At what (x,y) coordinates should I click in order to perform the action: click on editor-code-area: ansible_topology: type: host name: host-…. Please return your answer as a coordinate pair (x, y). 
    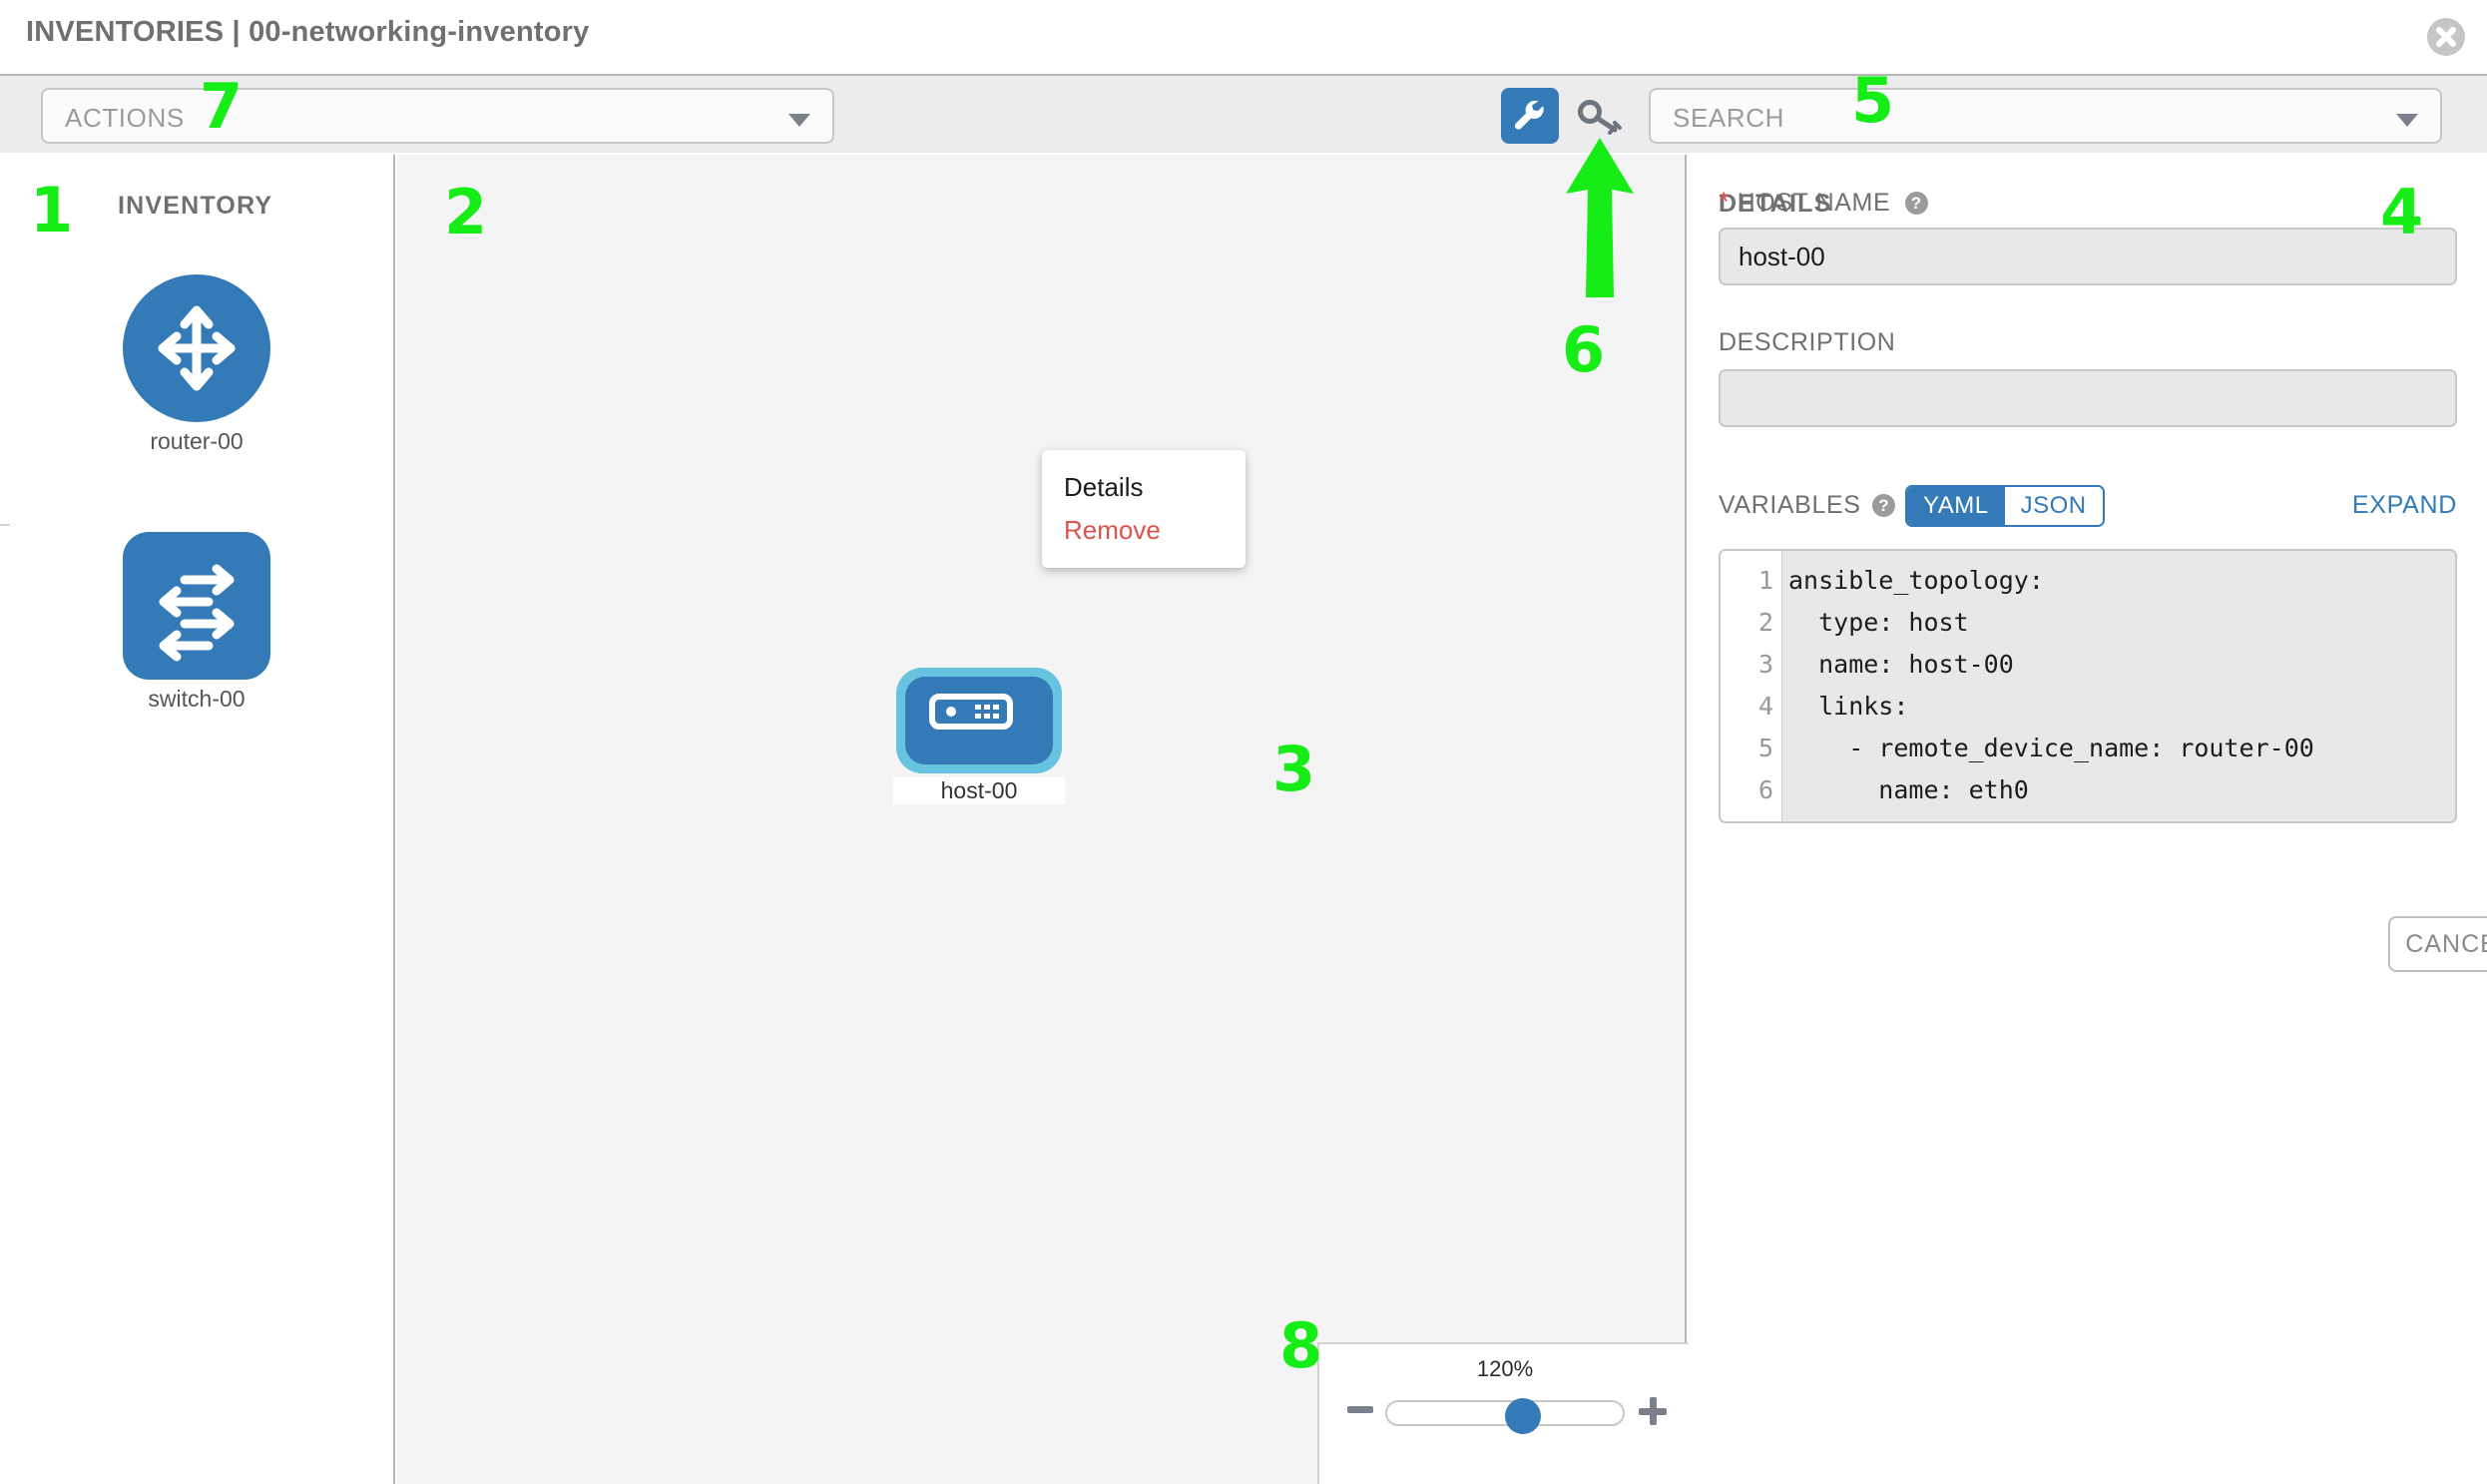
    Looking at the image, I should click on (2118, 686).